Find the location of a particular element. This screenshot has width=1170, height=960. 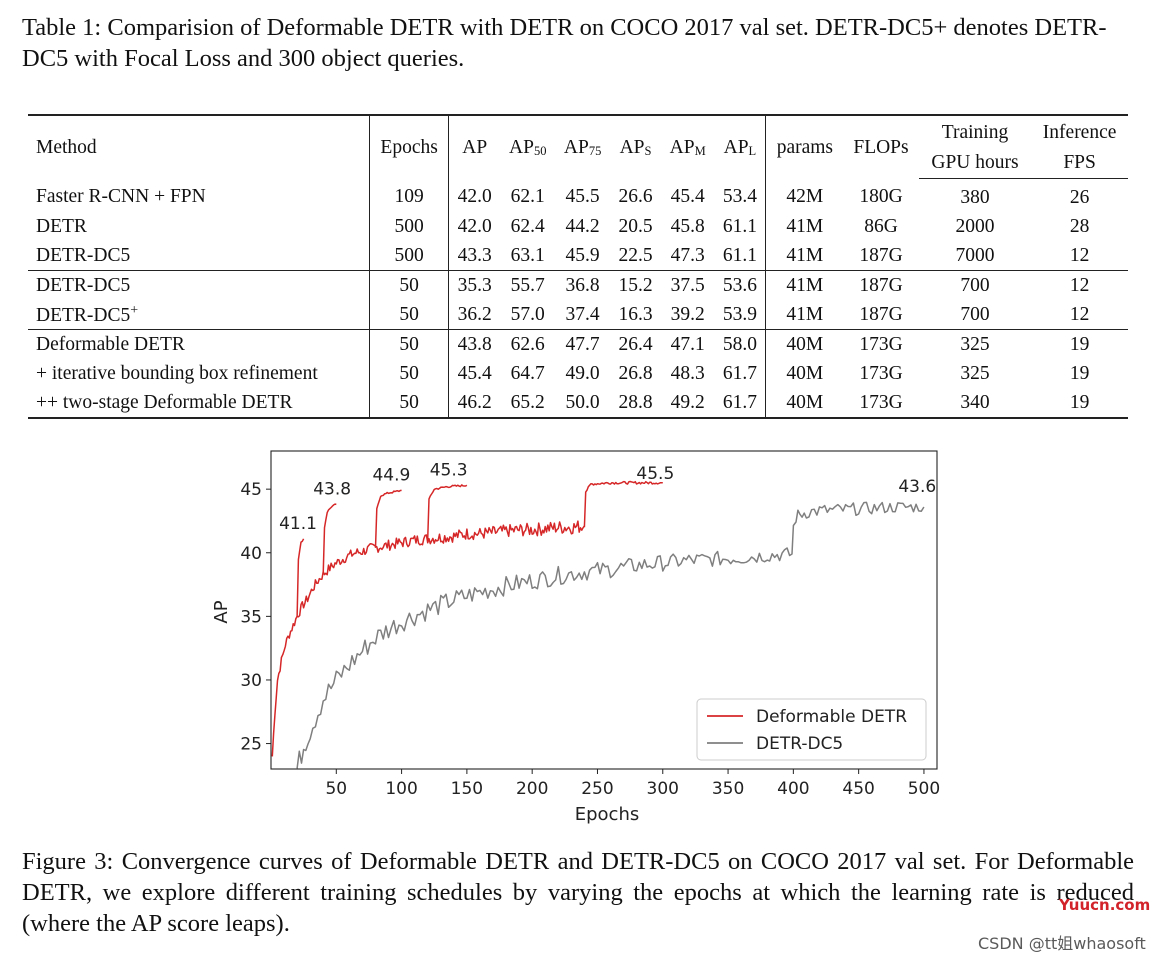

cell-method: DETR is located at coordinates (61, 226).